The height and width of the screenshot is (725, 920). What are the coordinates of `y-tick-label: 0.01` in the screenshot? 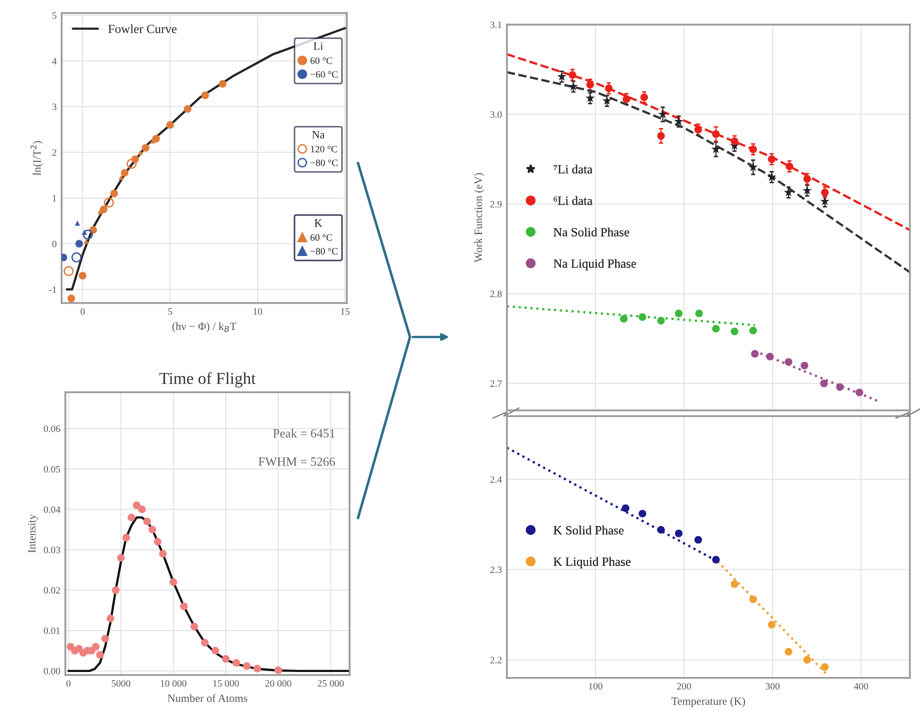 It's located at (52, 630).